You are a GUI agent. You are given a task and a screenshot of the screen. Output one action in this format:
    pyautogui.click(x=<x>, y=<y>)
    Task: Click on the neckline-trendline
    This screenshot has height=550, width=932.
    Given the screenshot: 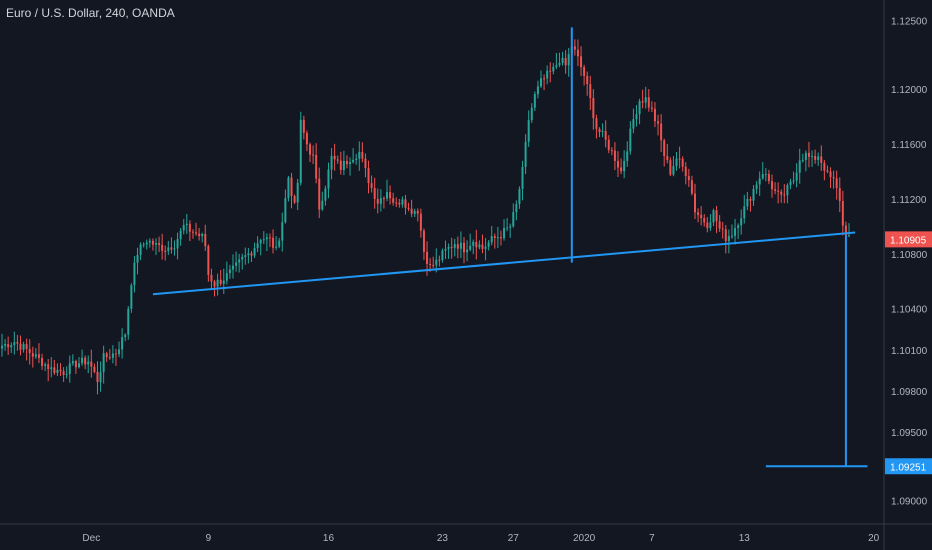 What is the action you would take?
    pyautogui.click(x=504, y=263)
    